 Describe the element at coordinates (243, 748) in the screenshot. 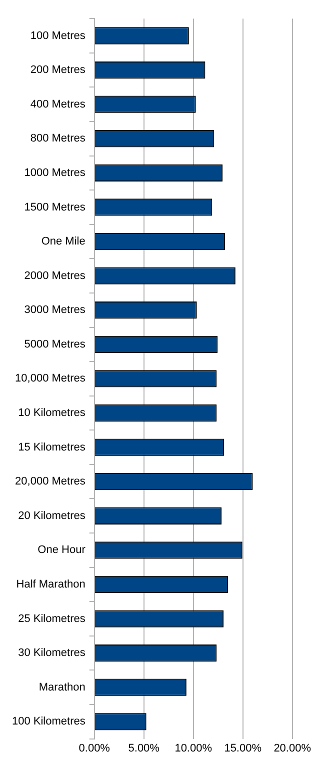

I see `x-tick-label: 15.00%` at that location.